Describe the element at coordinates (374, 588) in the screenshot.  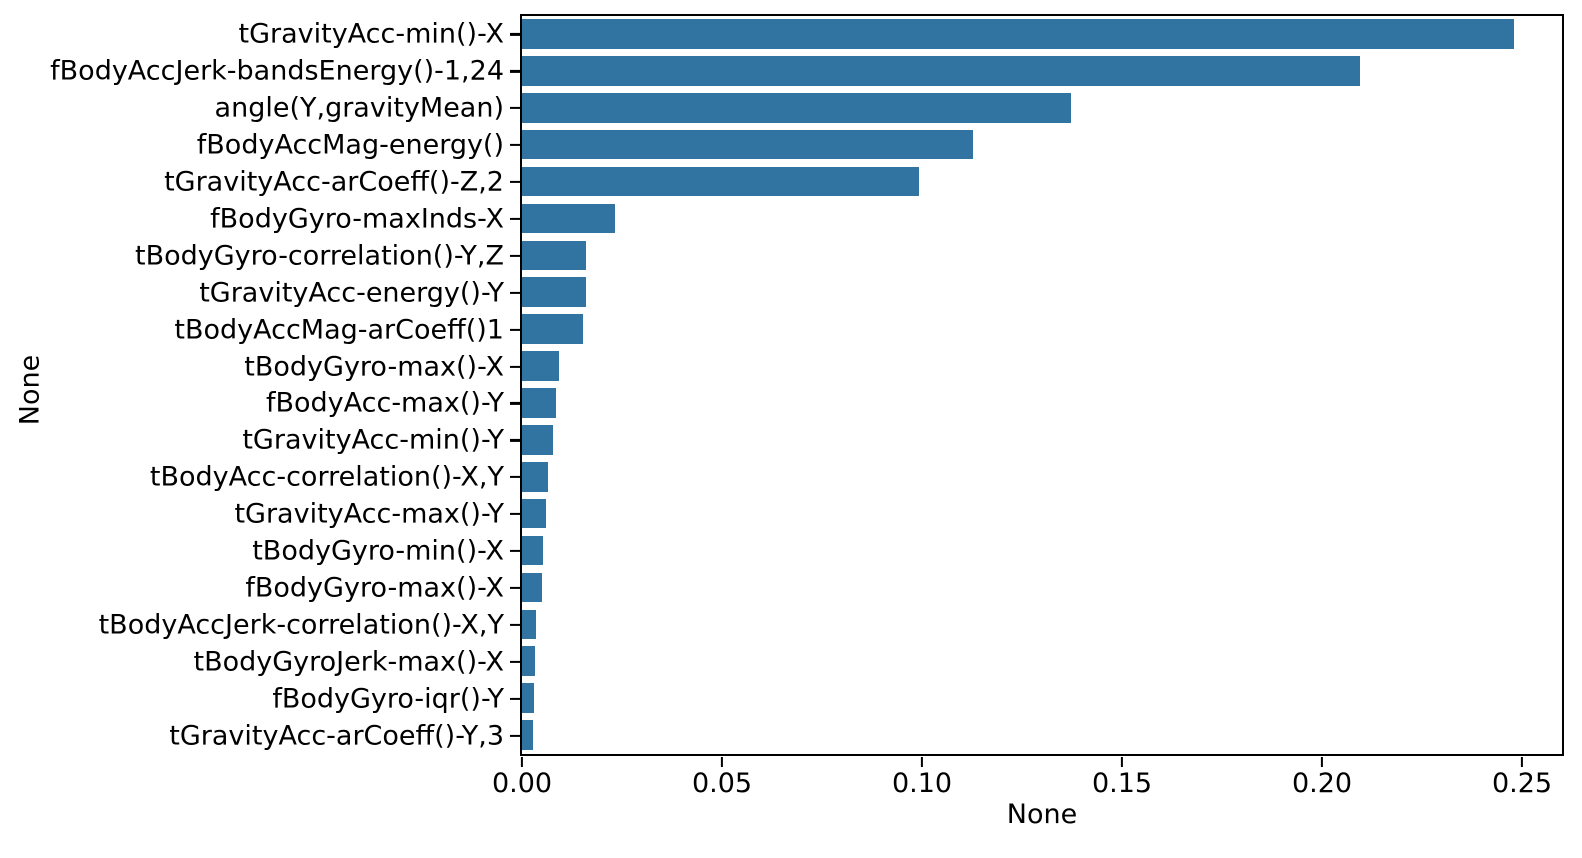
I see `ytick-label-15: fBodyGyro-max()-X` at that location.